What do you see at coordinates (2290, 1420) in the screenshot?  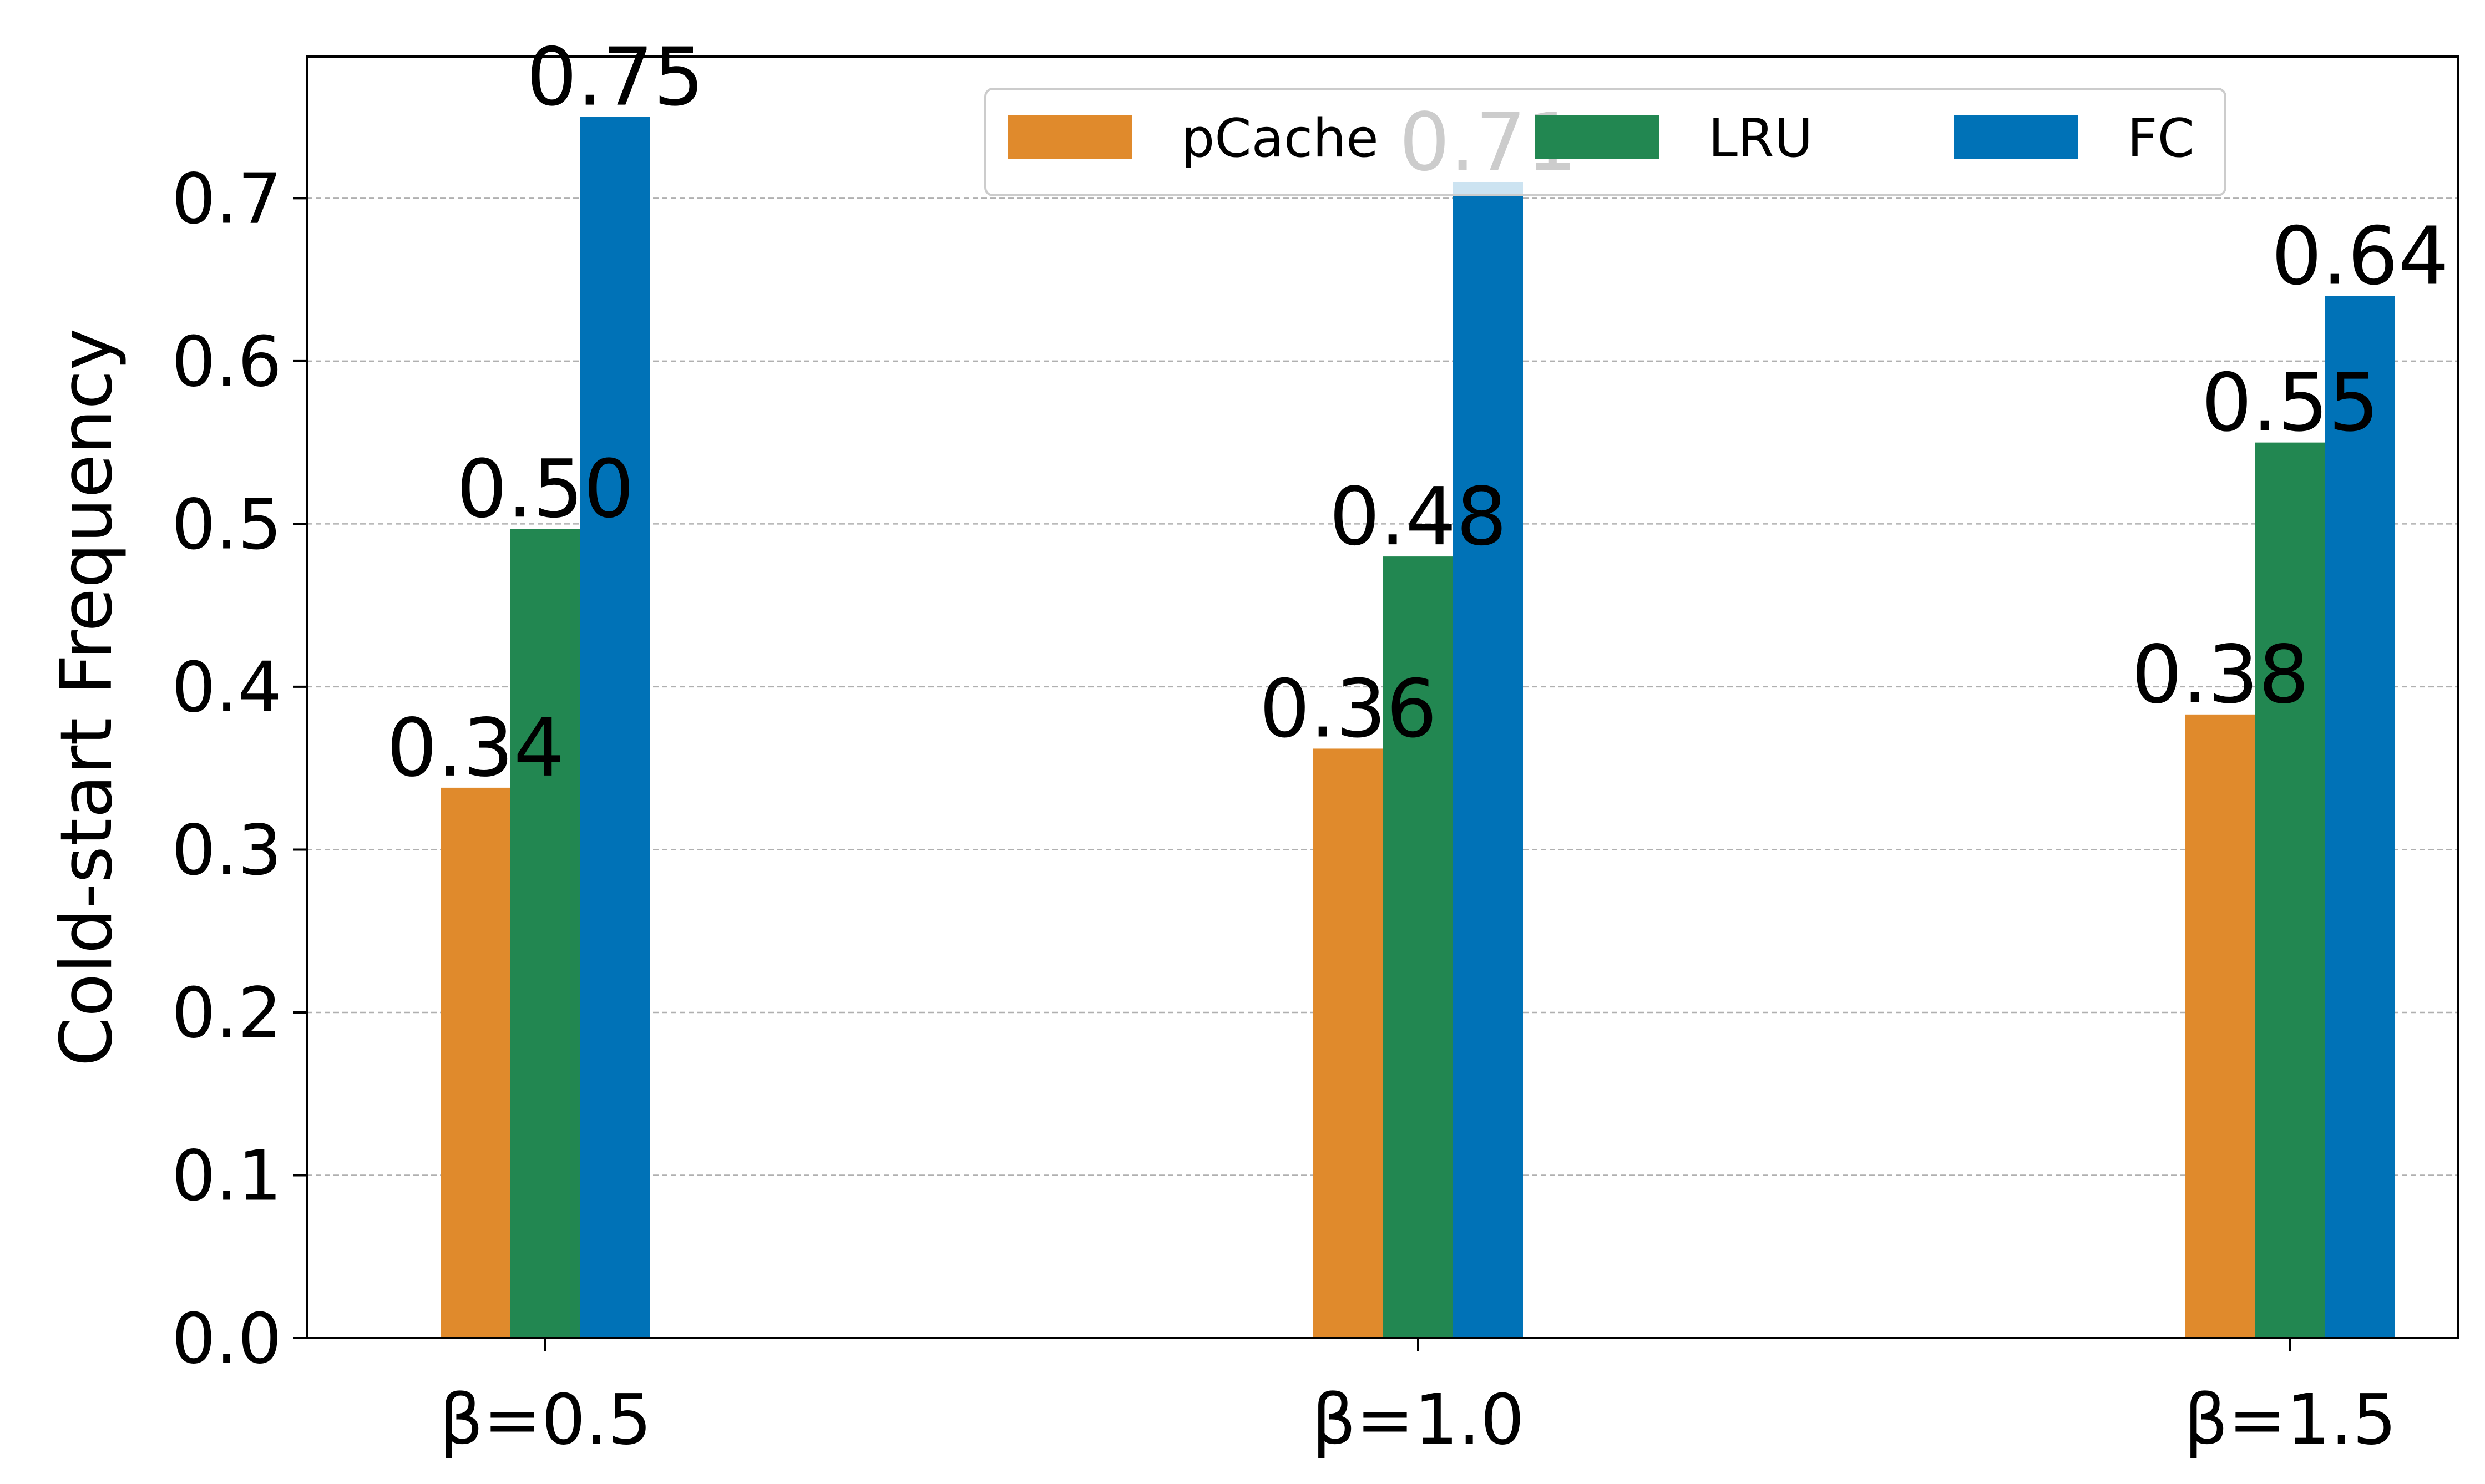 I see `x-tick-label: β=1.5` at bounding box center [2290, 1420].